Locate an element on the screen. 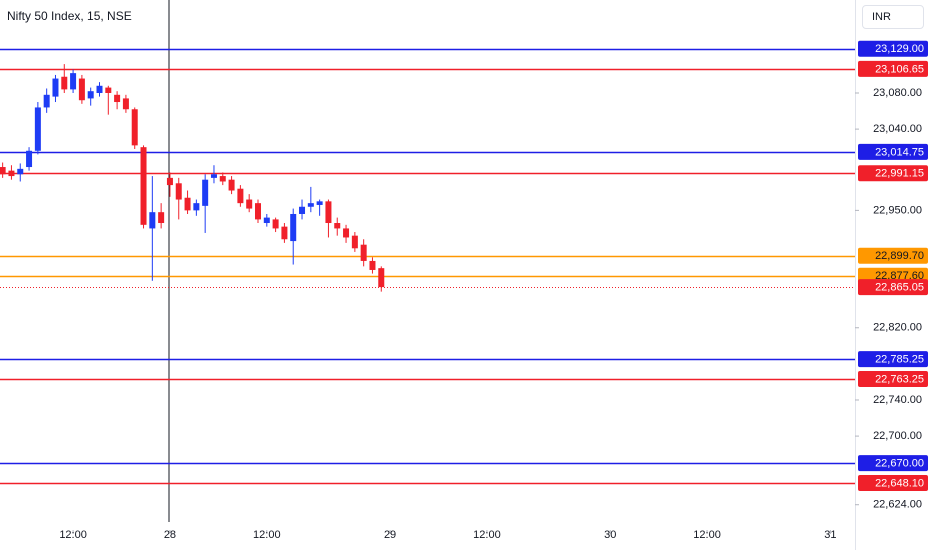  y-tick-label: 22,950.00 is located at coordinates (897, 210).